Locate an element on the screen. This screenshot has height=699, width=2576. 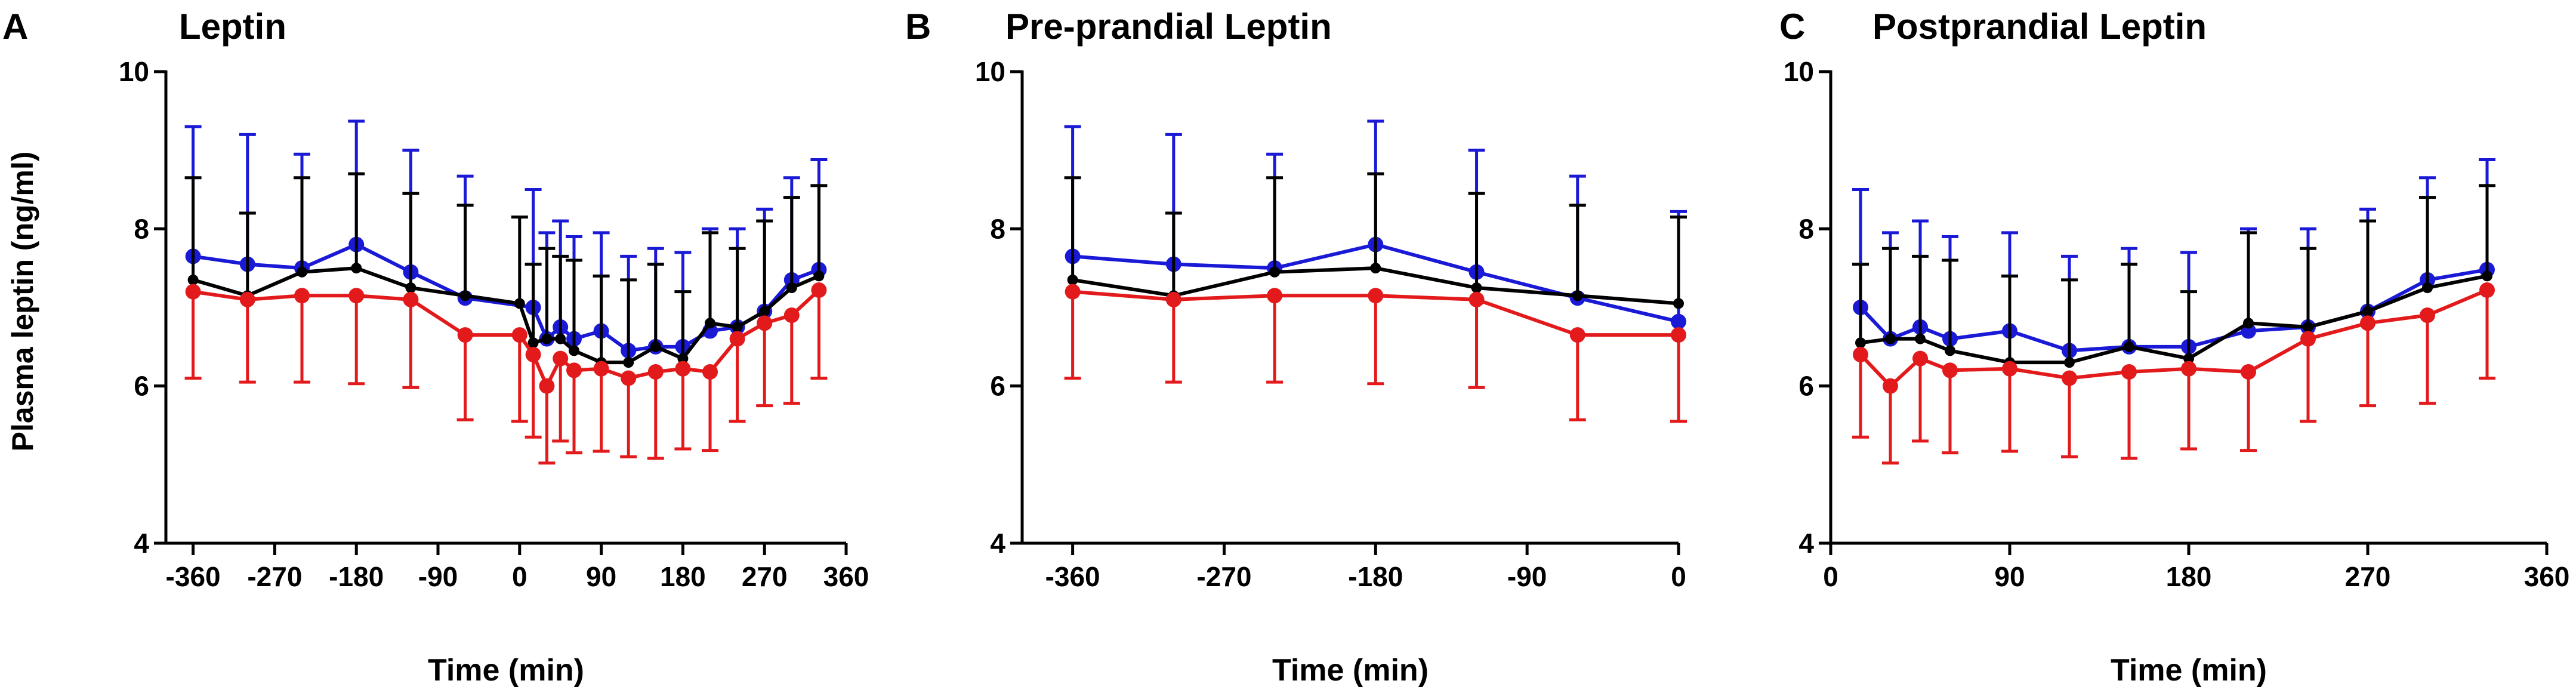
error-bars-black is located at coordinates (2173, 273).